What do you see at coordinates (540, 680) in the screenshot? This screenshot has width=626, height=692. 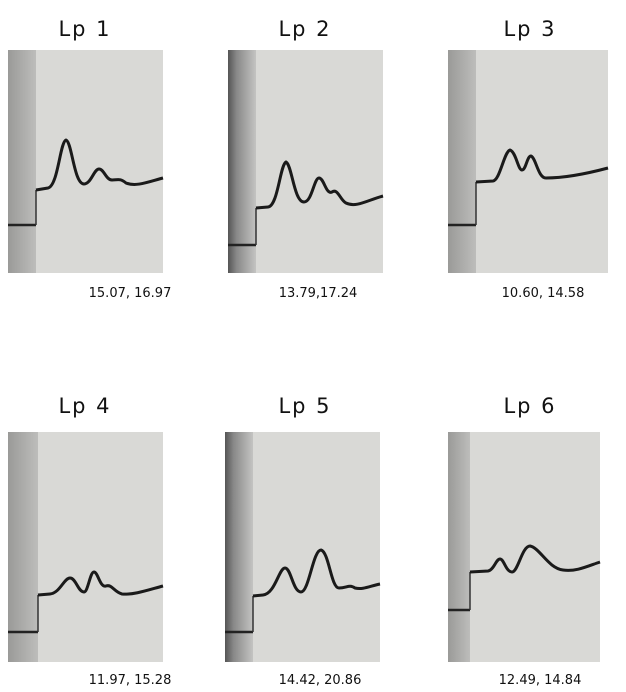 I see `panel-caption: 12.49, 14.84` at bounding box center [540, 680].